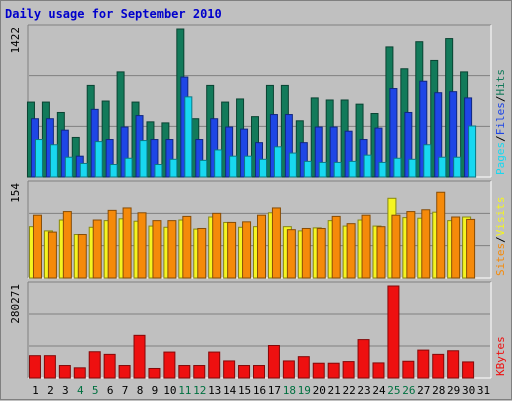  What do you see at coordinates (184, 390) in the screenshot?
I see `x-tick-label-day-11: 11` at bounding box center [184, 390].